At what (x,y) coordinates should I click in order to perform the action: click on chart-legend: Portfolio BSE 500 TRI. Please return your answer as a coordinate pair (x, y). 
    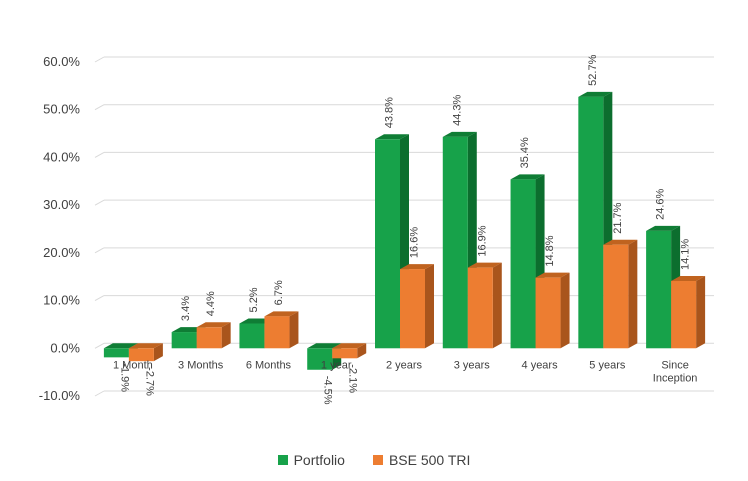
    Looking at the image, I should click on (374, 460).